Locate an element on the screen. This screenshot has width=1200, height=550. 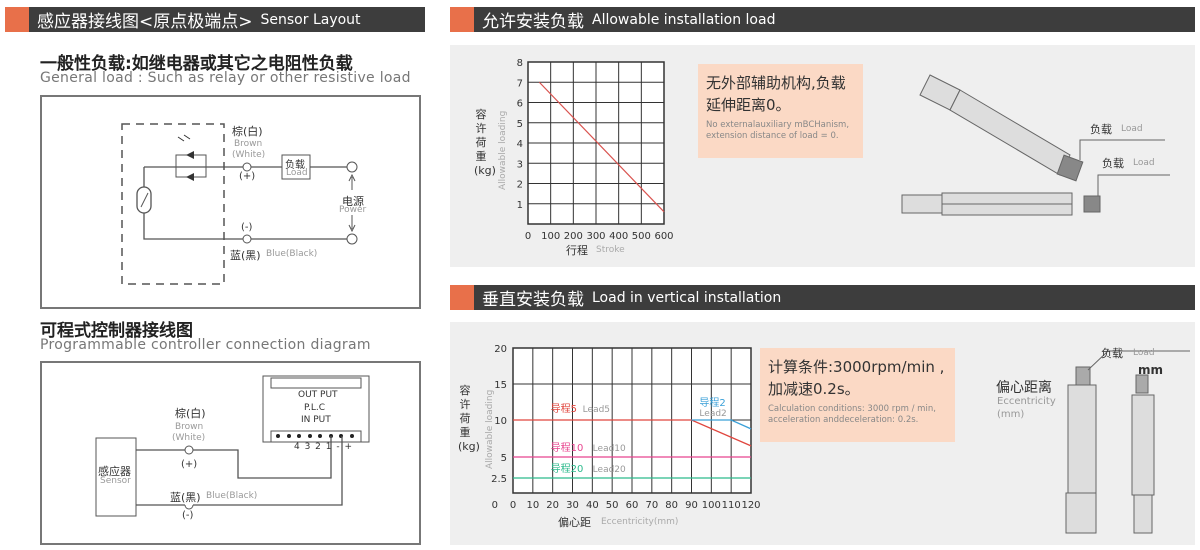
header-zh: 感应器接线图<原点极端点> is located at coordinates (145, 22).